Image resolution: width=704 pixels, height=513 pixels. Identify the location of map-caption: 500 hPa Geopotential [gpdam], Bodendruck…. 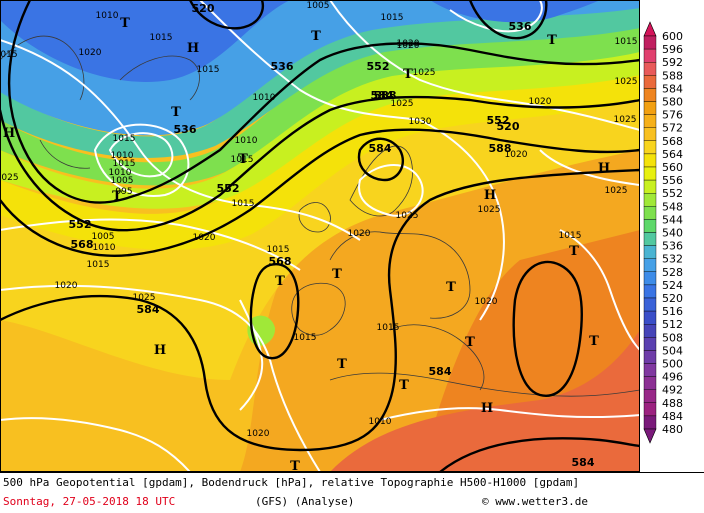
(352, 492).